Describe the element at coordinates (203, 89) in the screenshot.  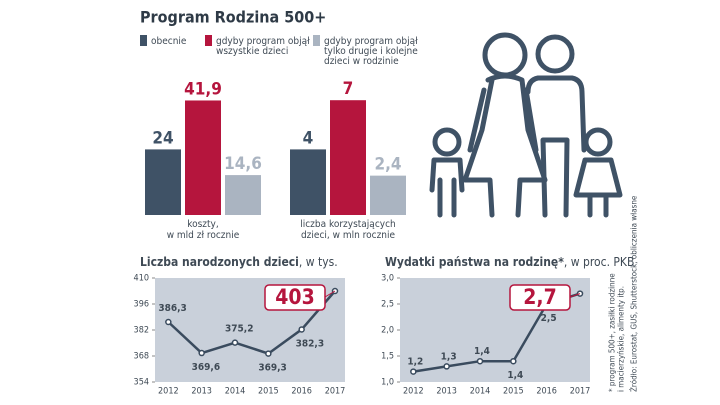
I see `bar-value-label: 41,9` at that location.